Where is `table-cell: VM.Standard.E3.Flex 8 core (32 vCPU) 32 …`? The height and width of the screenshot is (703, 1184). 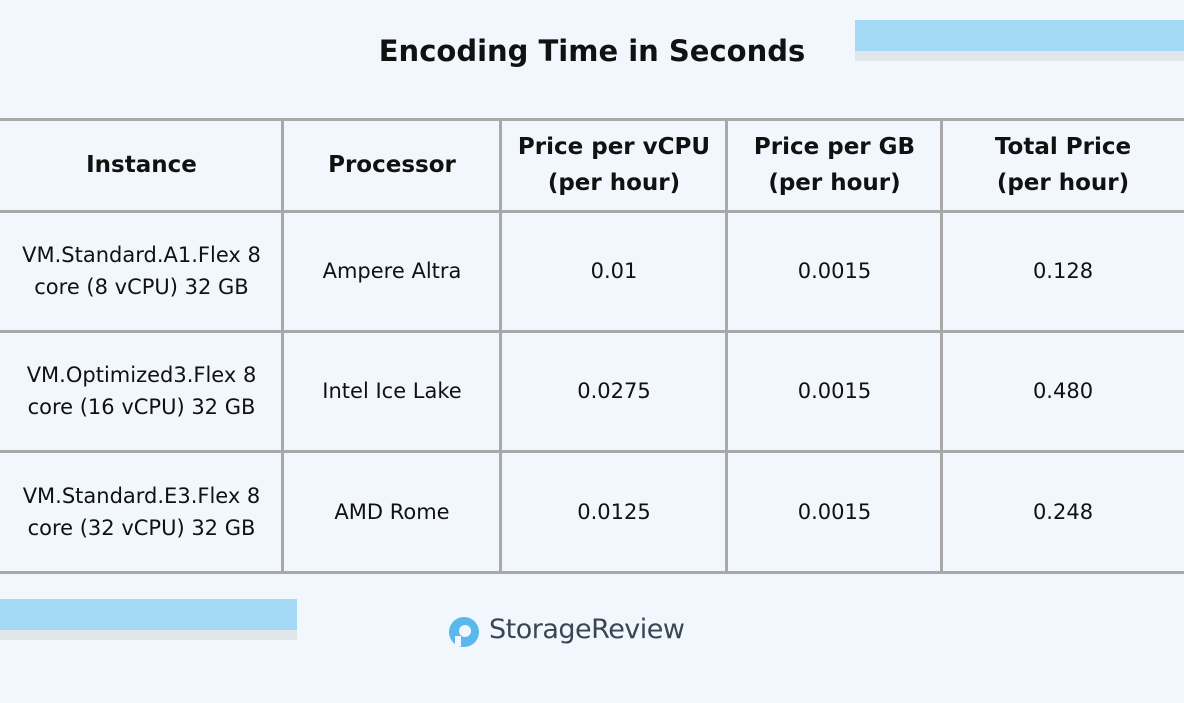 table-cell: VM.Standard.E3.Flex 8 core (32 vCPU) 32 … is located at coordinates (141, 511).